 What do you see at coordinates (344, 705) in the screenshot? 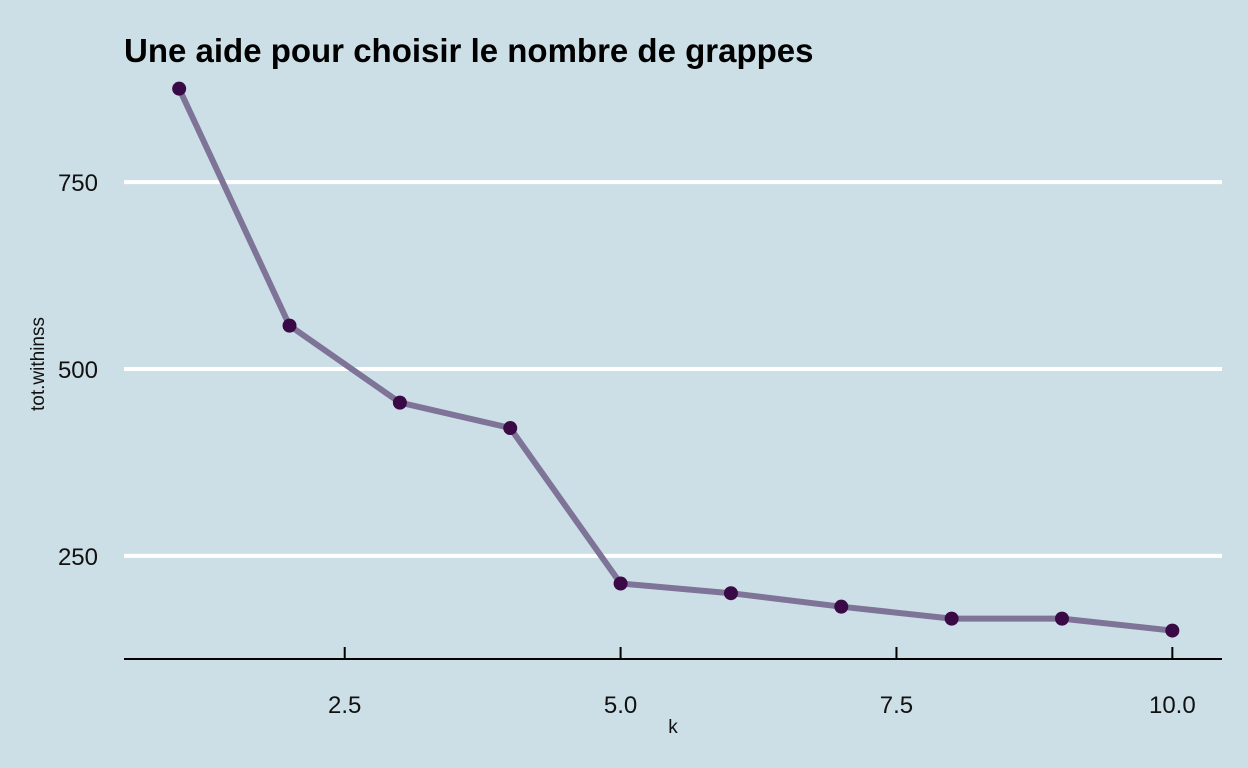
I see `x-tick-label: 2.5` at bounding box center [344, 705].